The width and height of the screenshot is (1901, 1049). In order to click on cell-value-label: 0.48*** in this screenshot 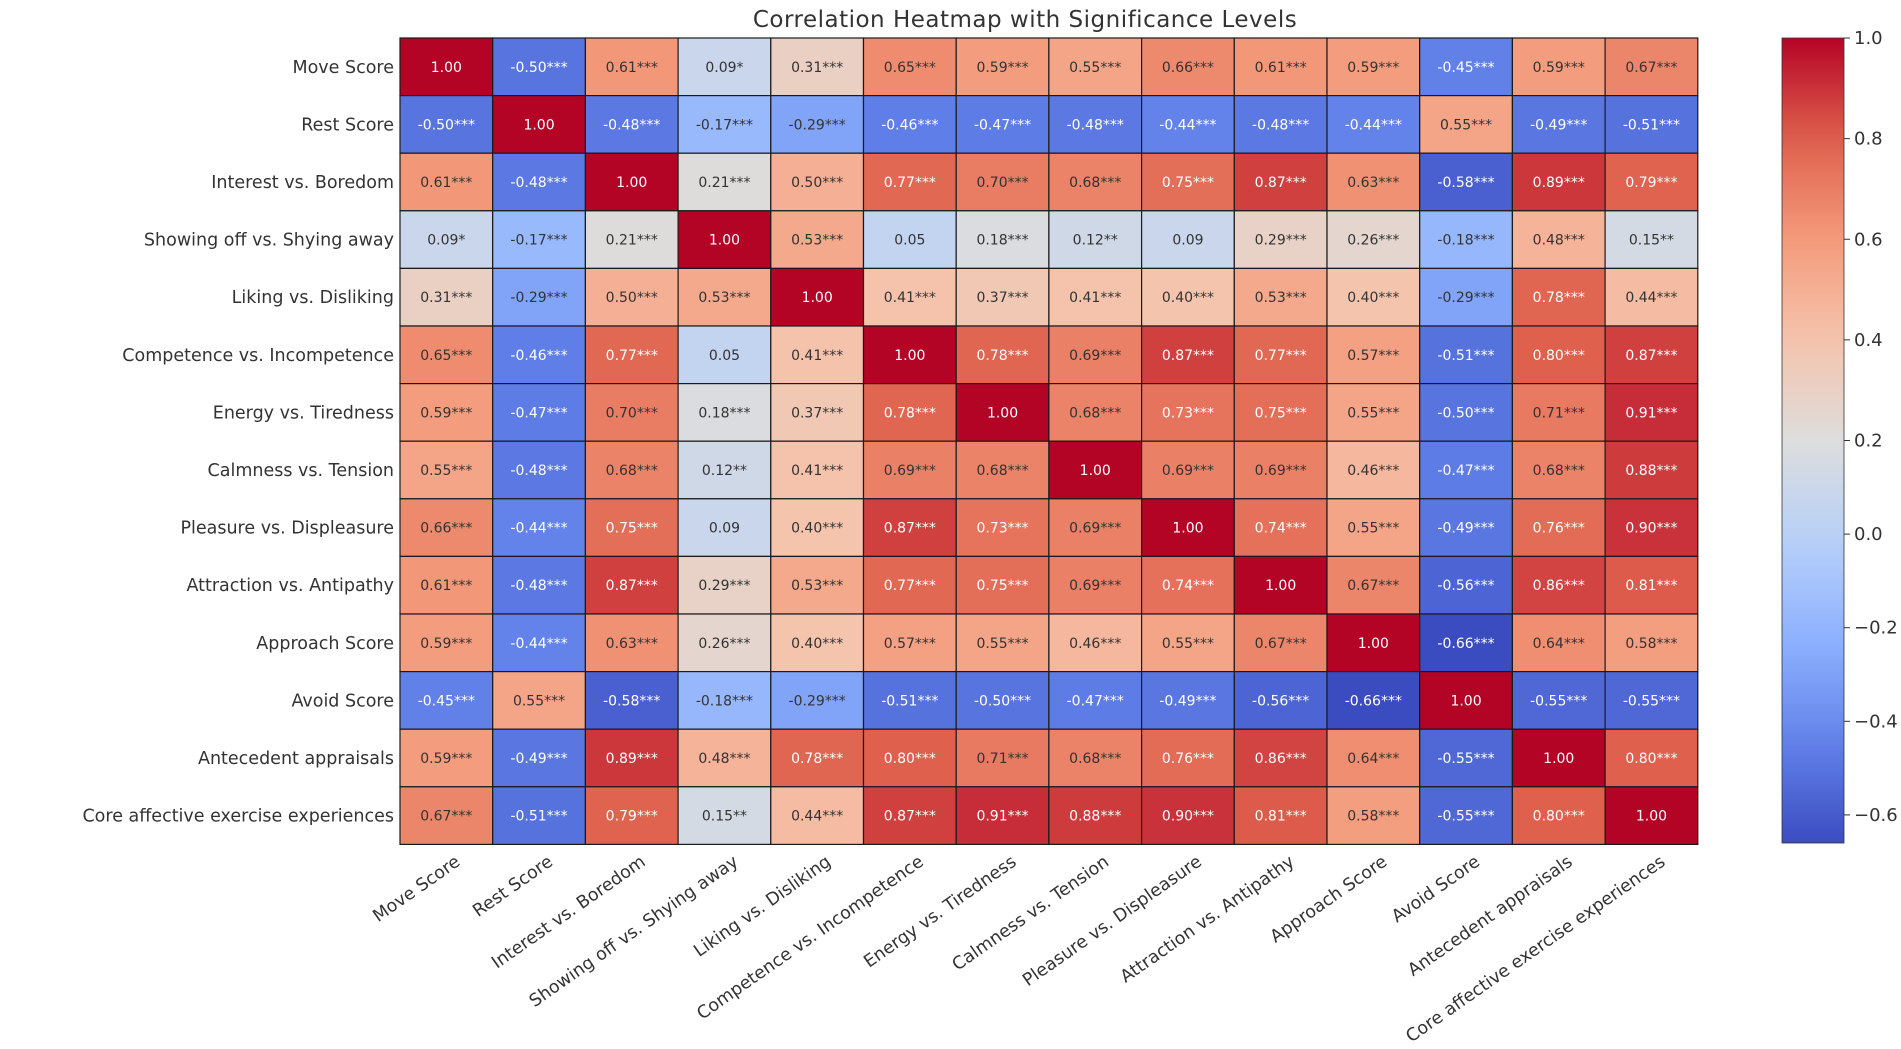, I will do `click(724, 759)`.